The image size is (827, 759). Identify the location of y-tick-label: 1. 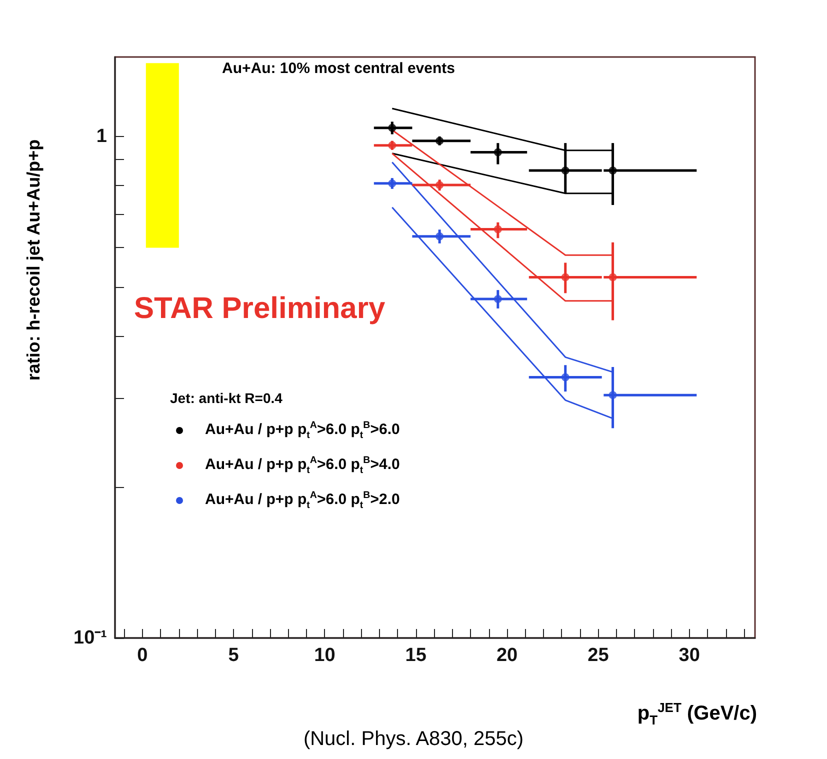
(102, 136).